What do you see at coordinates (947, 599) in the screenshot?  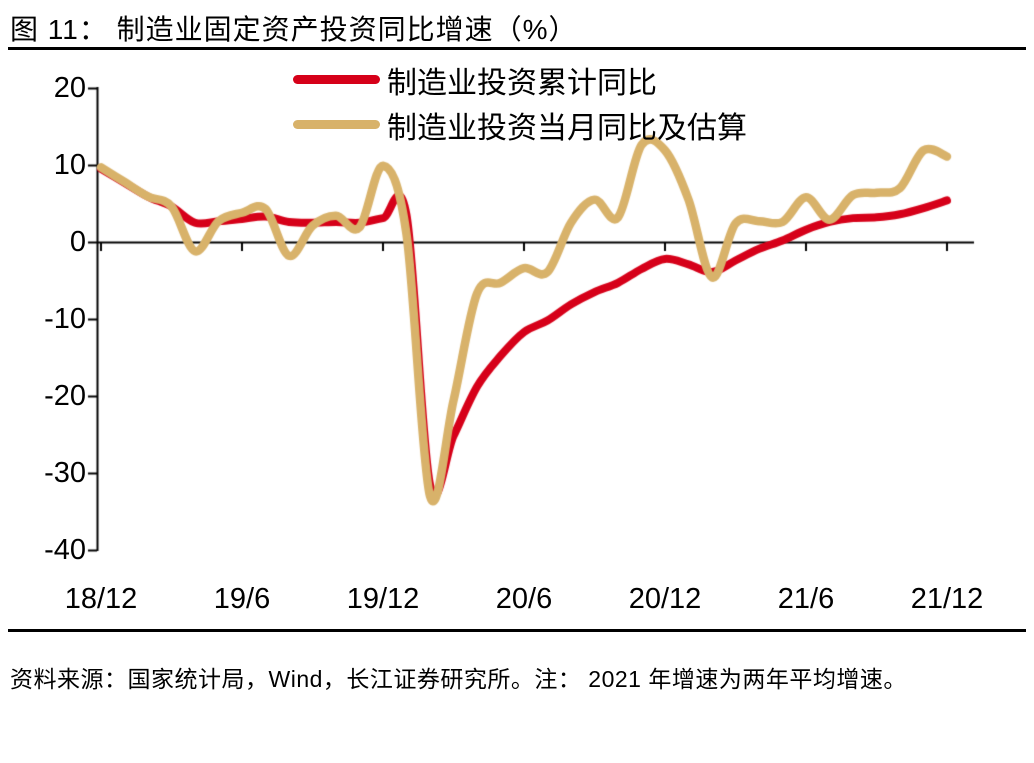 I see `x-axis-label: 21/12` at bounding box center [947, 599].